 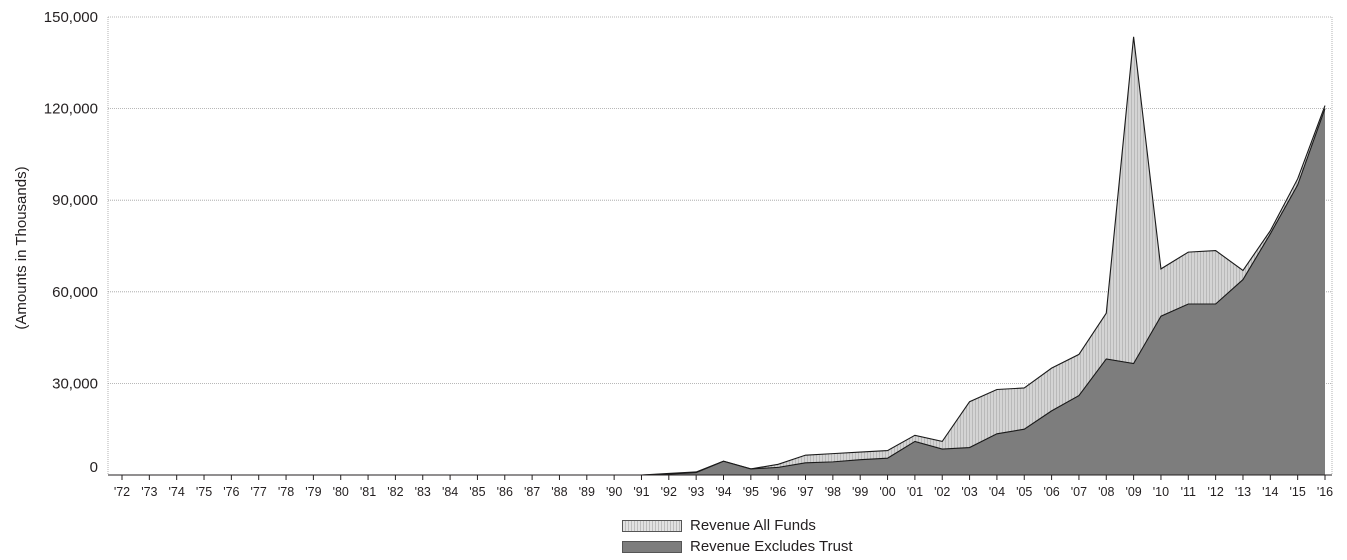 I want to click on y-tick-label: 120,000, so click(x=71, y=109).